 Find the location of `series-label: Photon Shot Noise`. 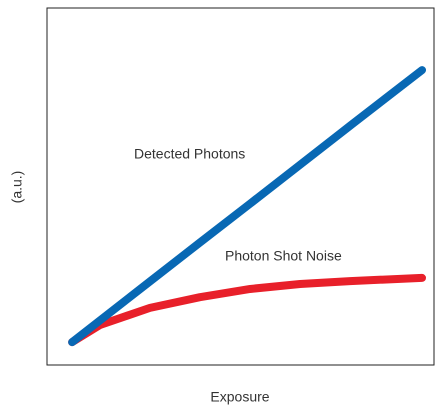

series-label: Photon Shot Noise is located at coordinates (283, 256).